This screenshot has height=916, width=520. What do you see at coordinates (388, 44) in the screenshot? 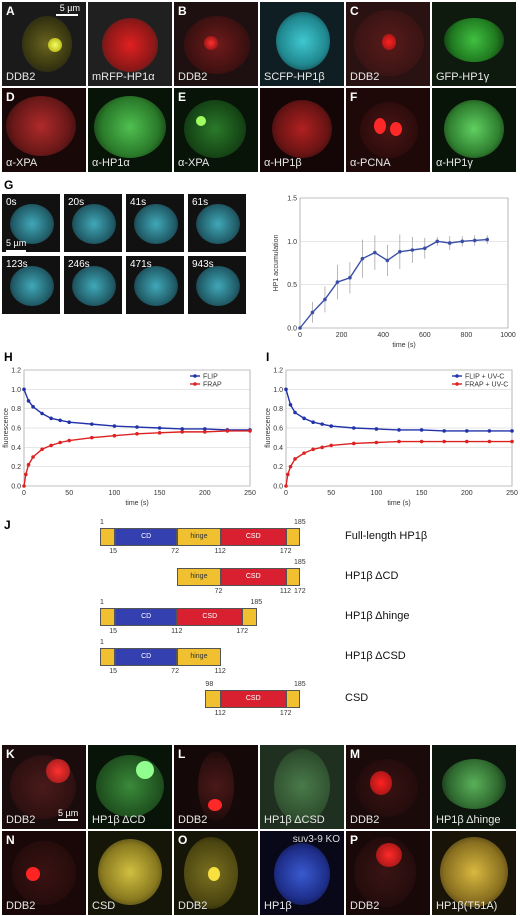
I see `panel-c-left: C DDB2` at bounding box center [388, 44].